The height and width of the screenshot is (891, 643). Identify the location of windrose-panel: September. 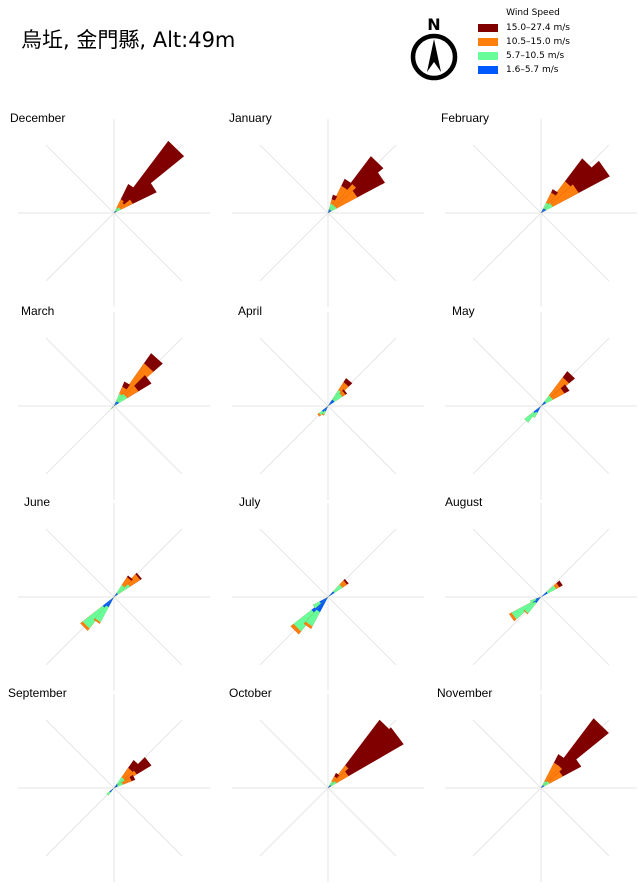
(109, 784).